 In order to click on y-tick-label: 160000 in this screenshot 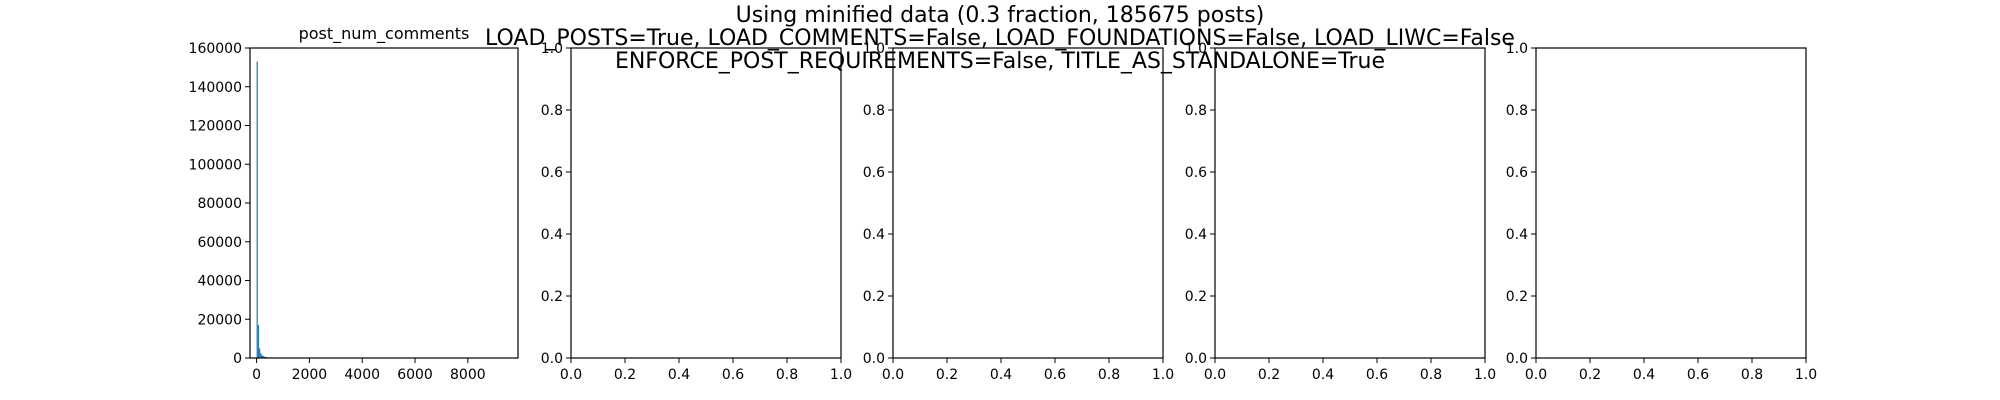, I will do `click(215, 49)`.